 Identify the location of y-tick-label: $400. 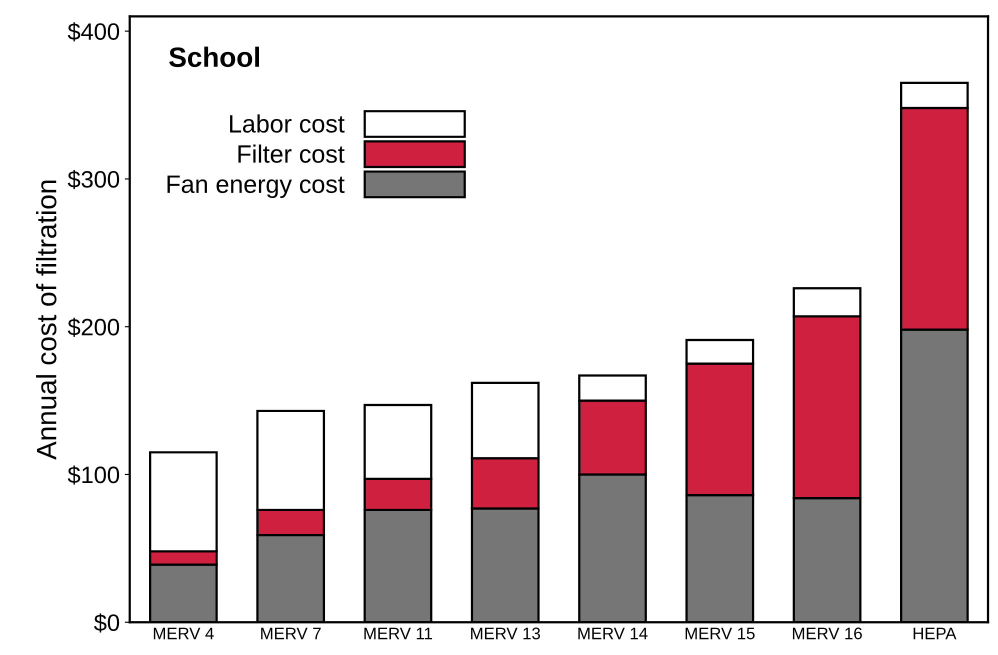
(94, 32).